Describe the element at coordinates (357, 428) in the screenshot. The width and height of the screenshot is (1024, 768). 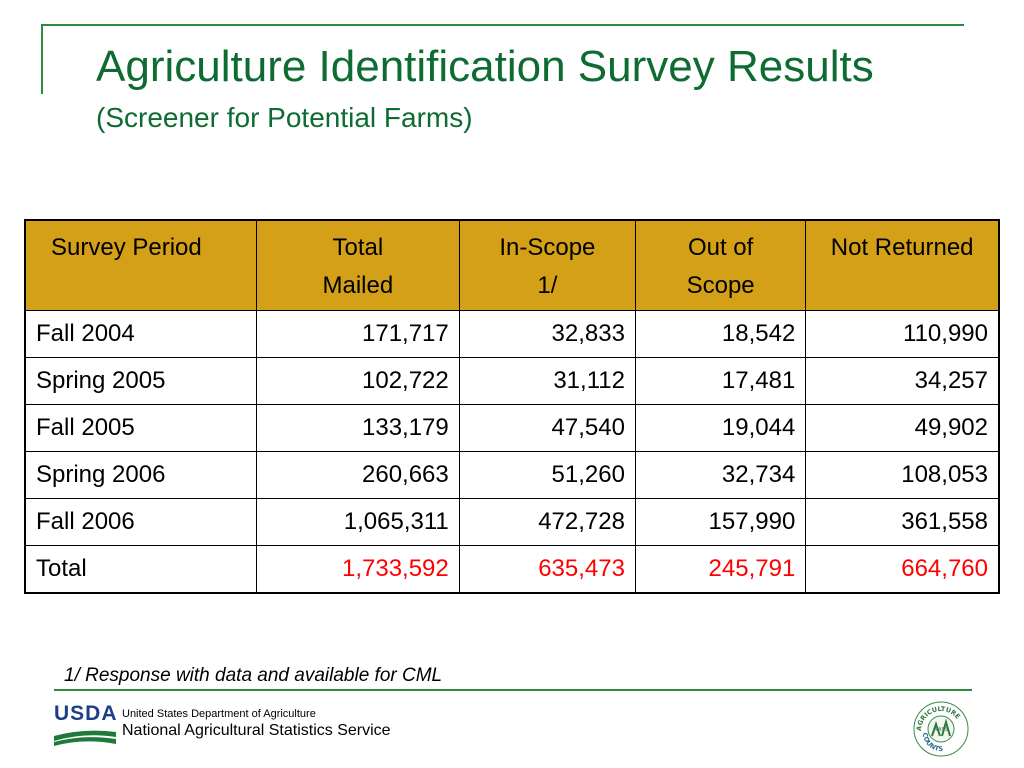
I see `cell-total-mailed: 133,179` at that location.